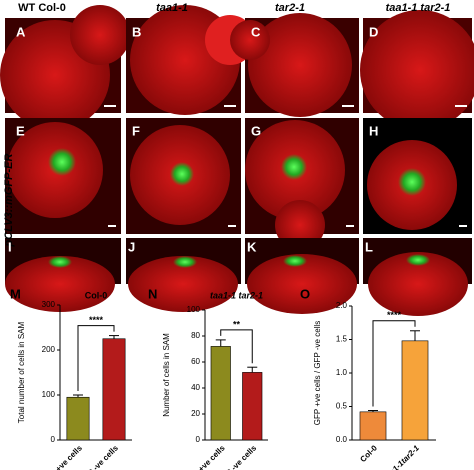 This screenshot has height=470, width=474. Describe the element at coordinates (195, 361) in the screenshot. I see `y-tick-label: 60` at that location.